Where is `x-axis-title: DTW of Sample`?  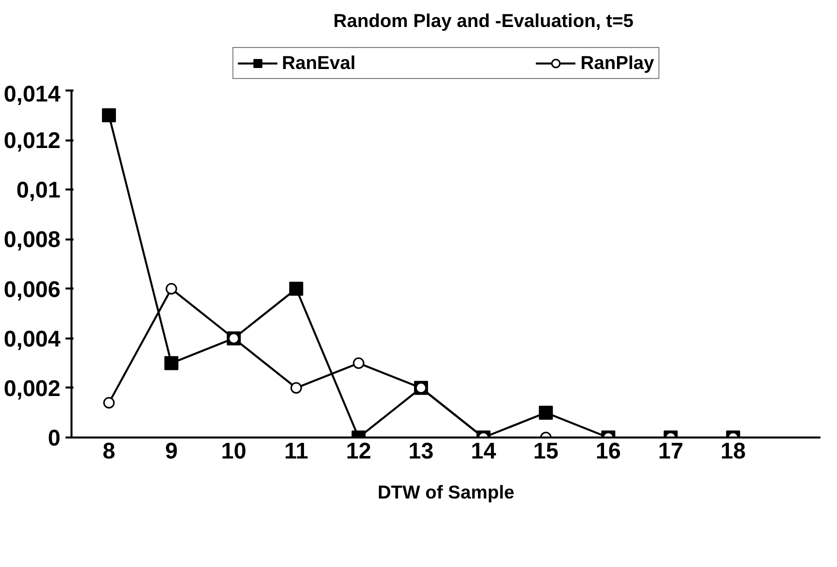
x-axis-title: DTW of Sample is located at coordinates (446, 492).